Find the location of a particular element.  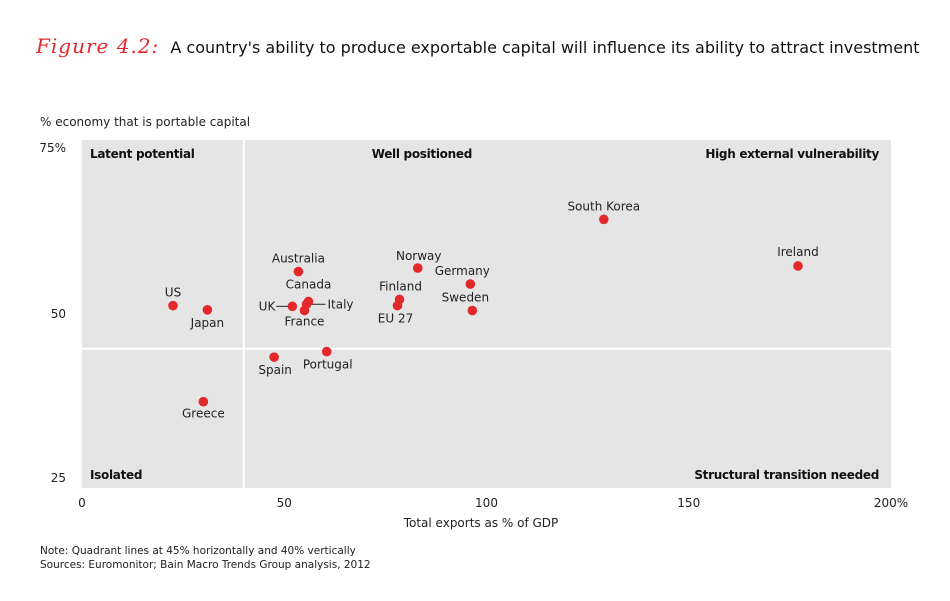

point-label-south-korea: South Korea is located at coordinates (603, 206).